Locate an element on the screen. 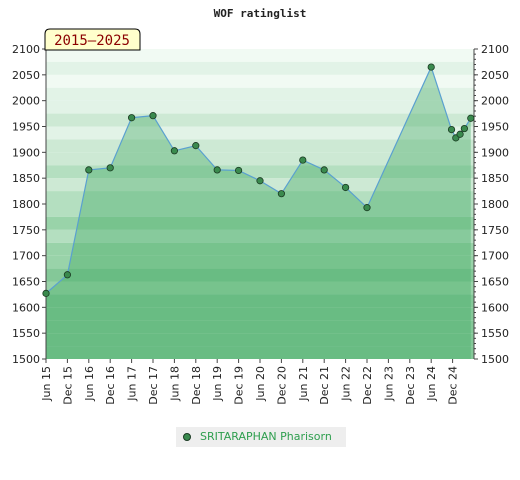 The width and height of the screenshot is (520, 480). x-tick-label: Dec 21 is located at coordinates (324, 385).